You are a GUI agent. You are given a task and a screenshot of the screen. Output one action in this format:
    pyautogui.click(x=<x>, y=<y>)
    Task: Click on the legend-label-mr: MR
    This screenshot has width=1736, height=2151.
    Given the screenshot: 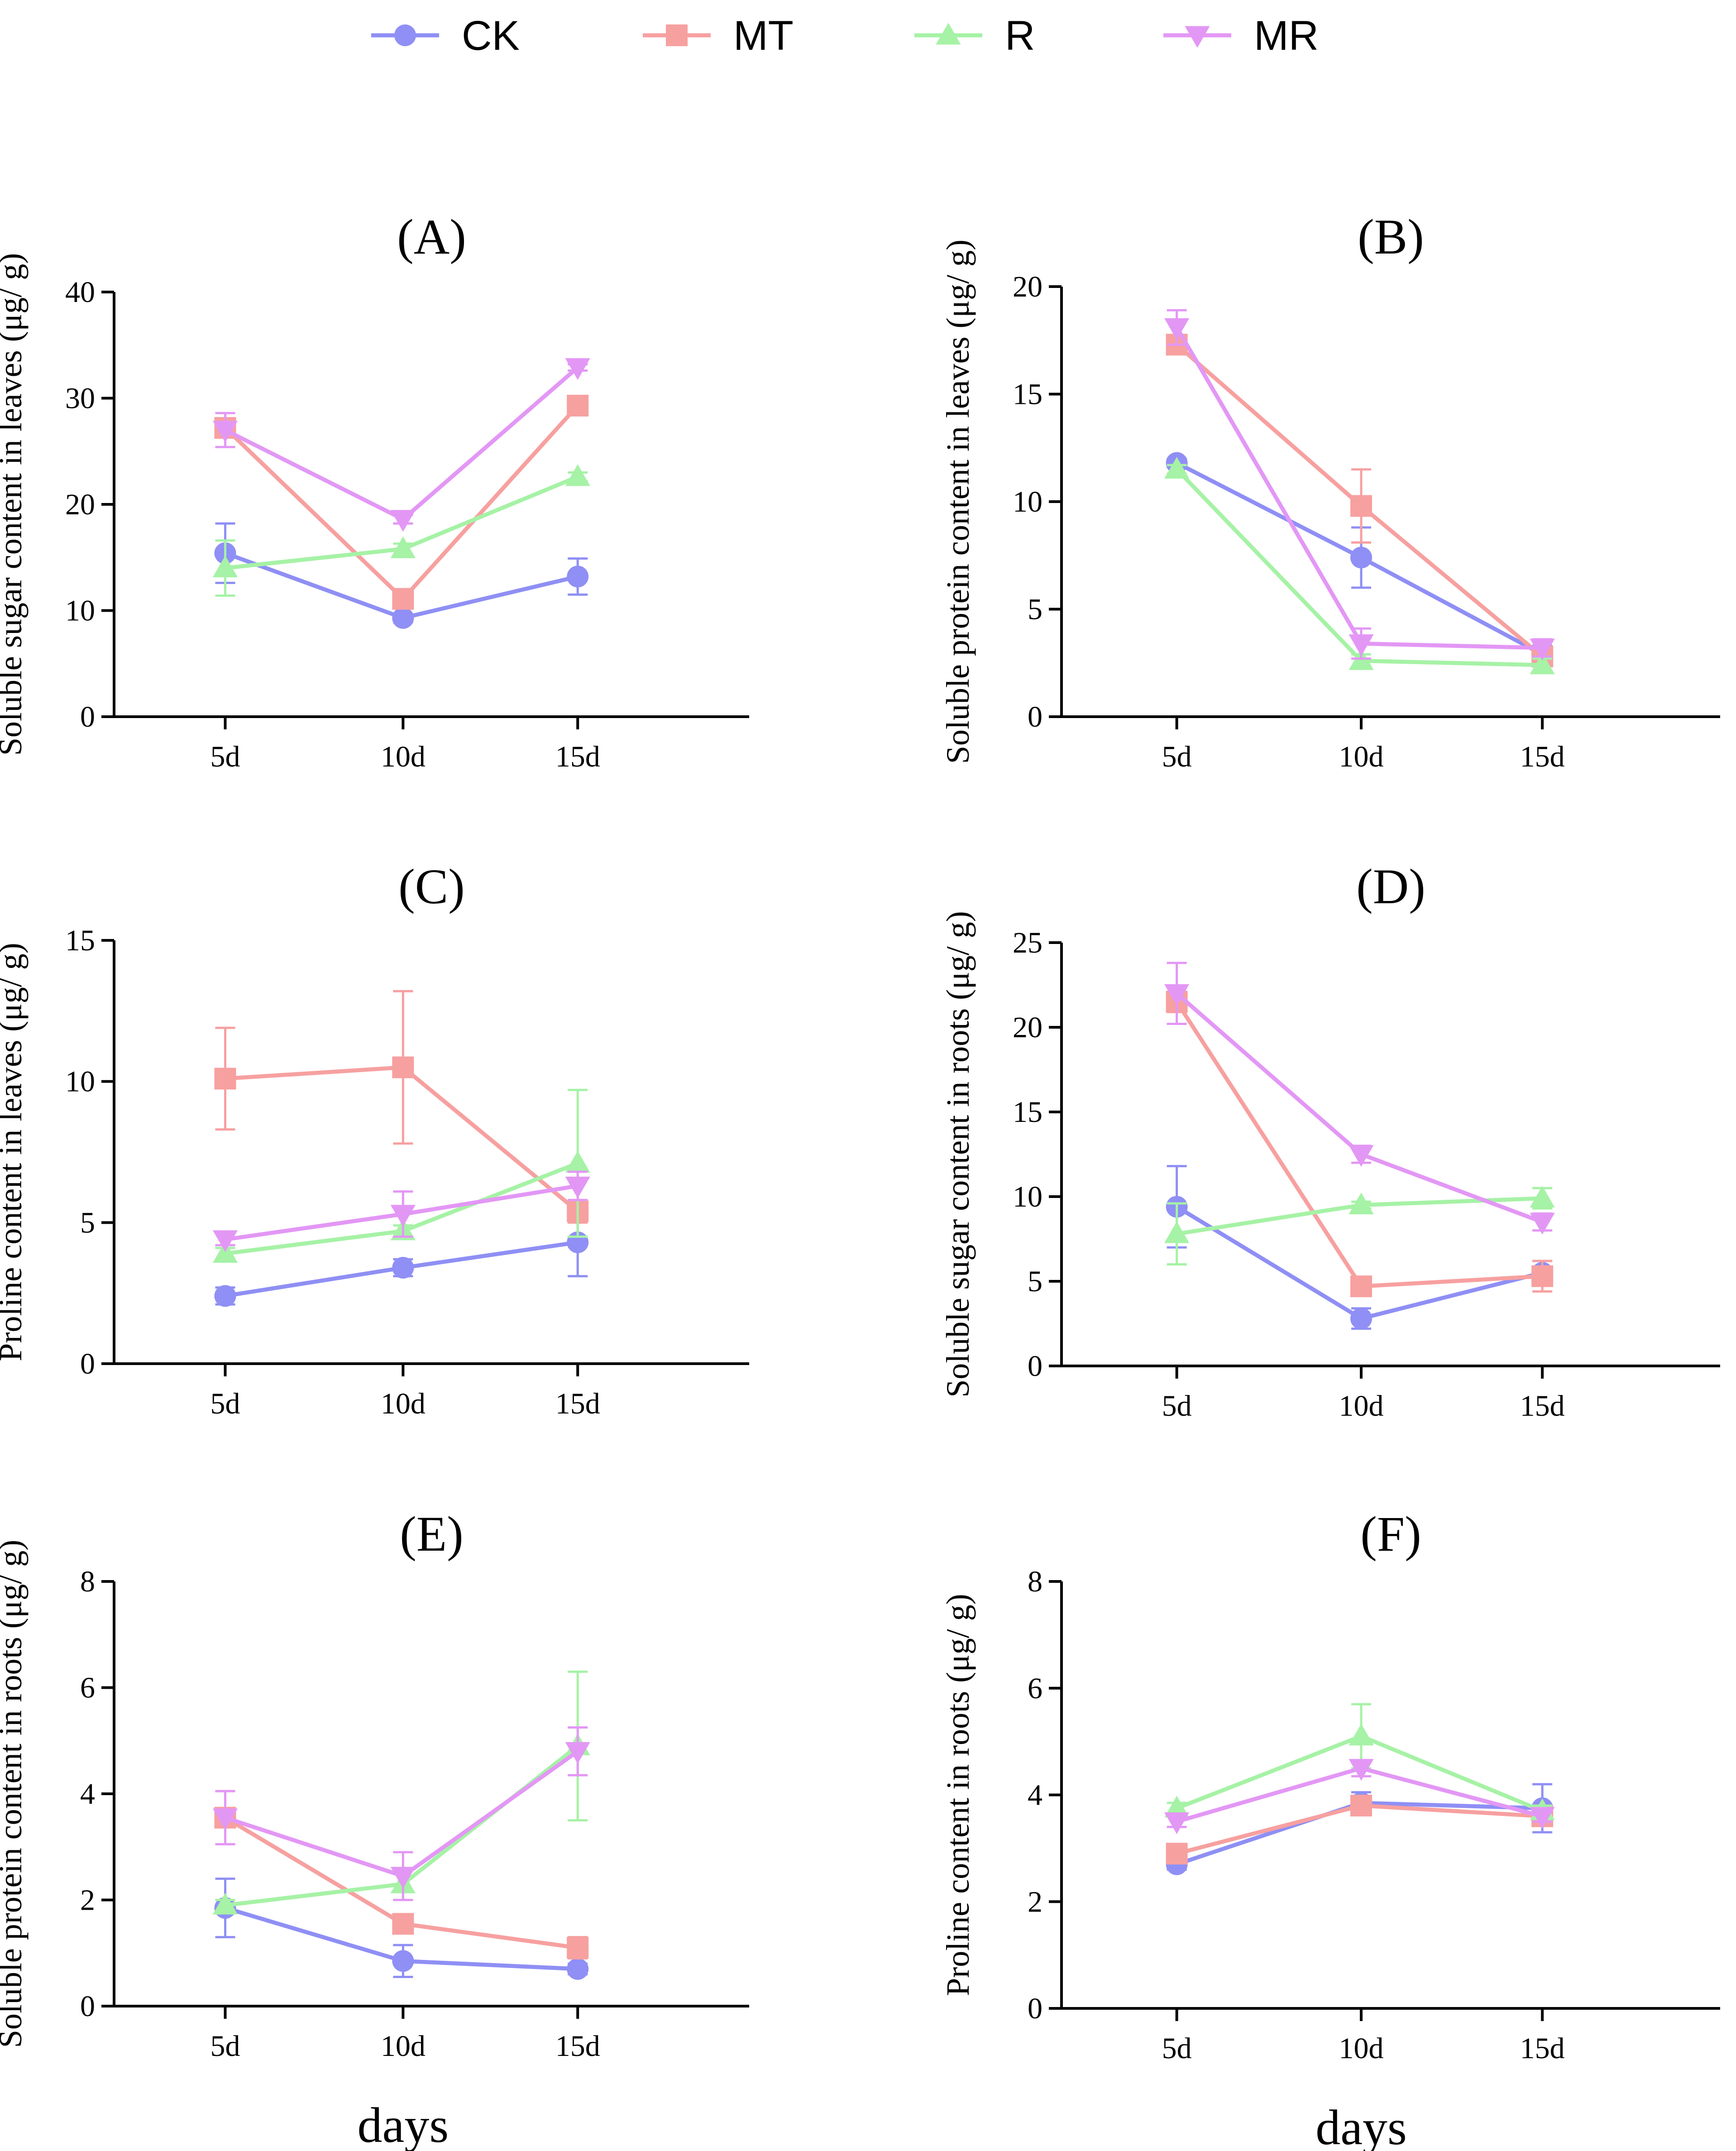 What is the action you would take?
    pyautogui.click(x=1286, y=36)
    